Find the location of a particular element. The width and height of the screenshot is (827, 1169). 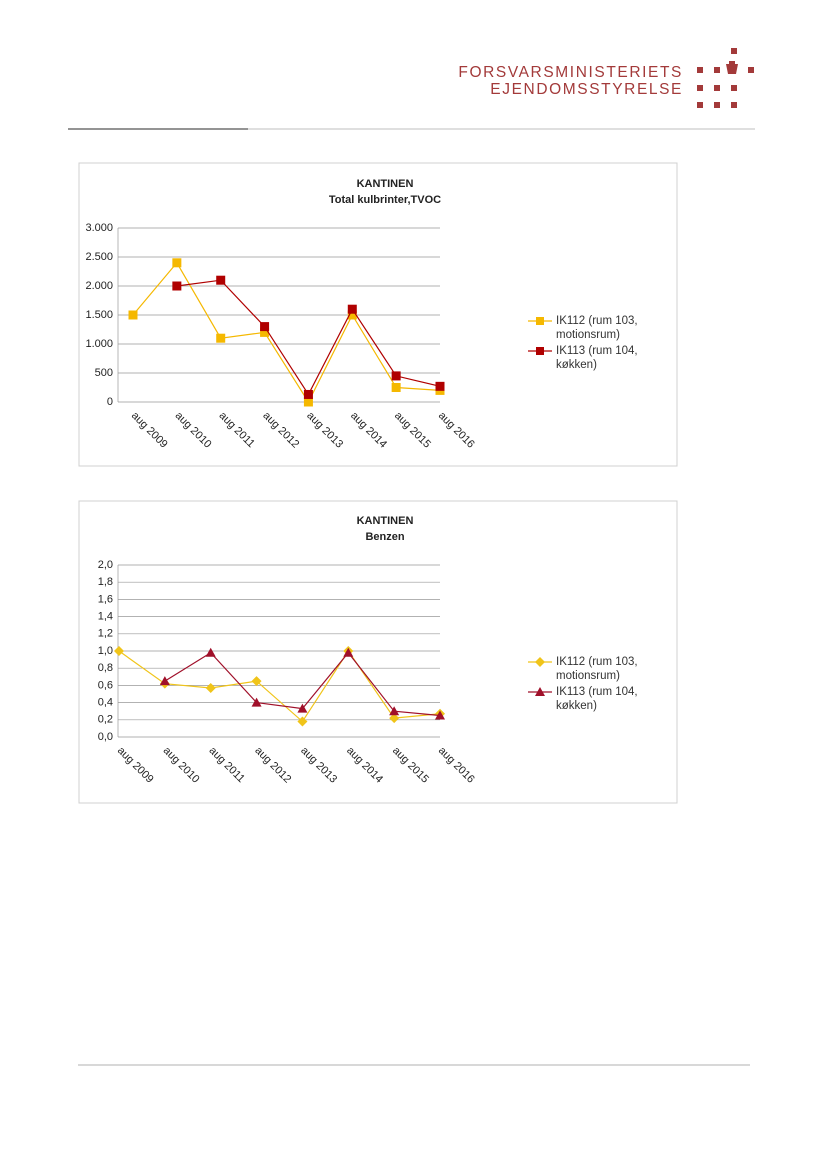

y-tick-label: 1,0 is located at coordinates (105, 651).